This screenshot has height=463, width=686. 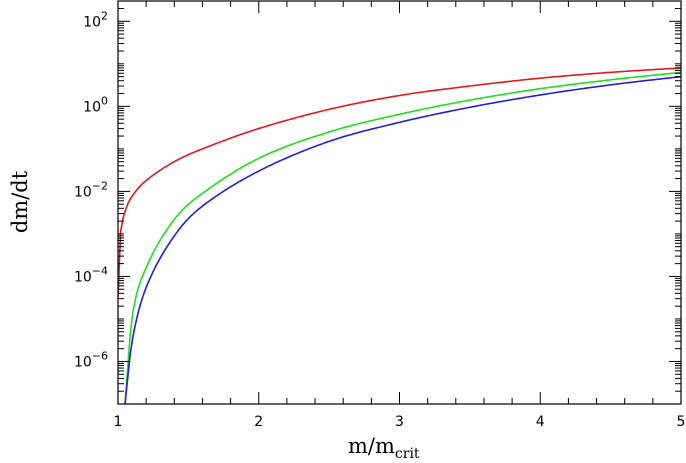 What do you see at coordinates (258, 422) in the screenshot?
I see `x-tick-label: 2` at bounding box center [258, 422].